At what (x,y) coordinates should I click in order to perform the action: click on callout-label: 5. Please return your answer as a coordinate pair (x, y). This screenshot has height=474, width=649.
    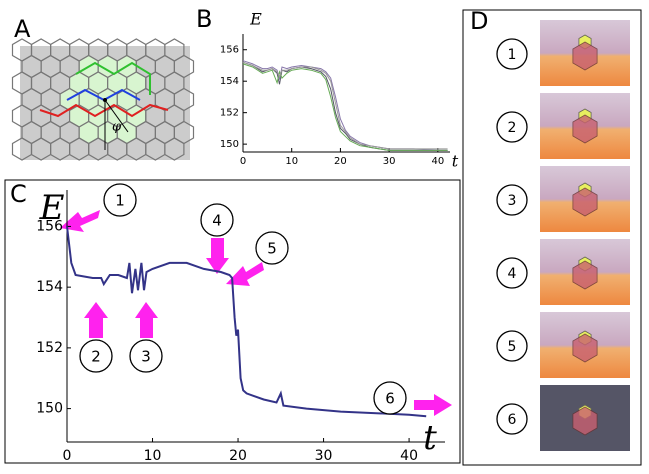
    Looking at the image, I should click on (272, 249).